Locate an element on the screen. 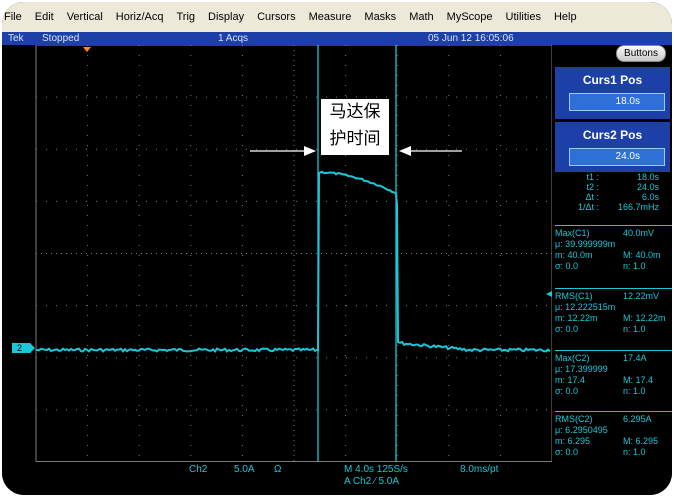  menu-display: Display is located at coordinates (226, 17).